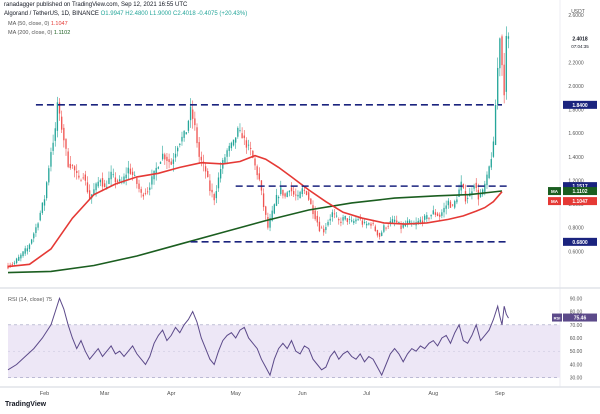 This screenshot has height=414, width=600. I want to click on time-tick-label: Sep, so click(500, 394).